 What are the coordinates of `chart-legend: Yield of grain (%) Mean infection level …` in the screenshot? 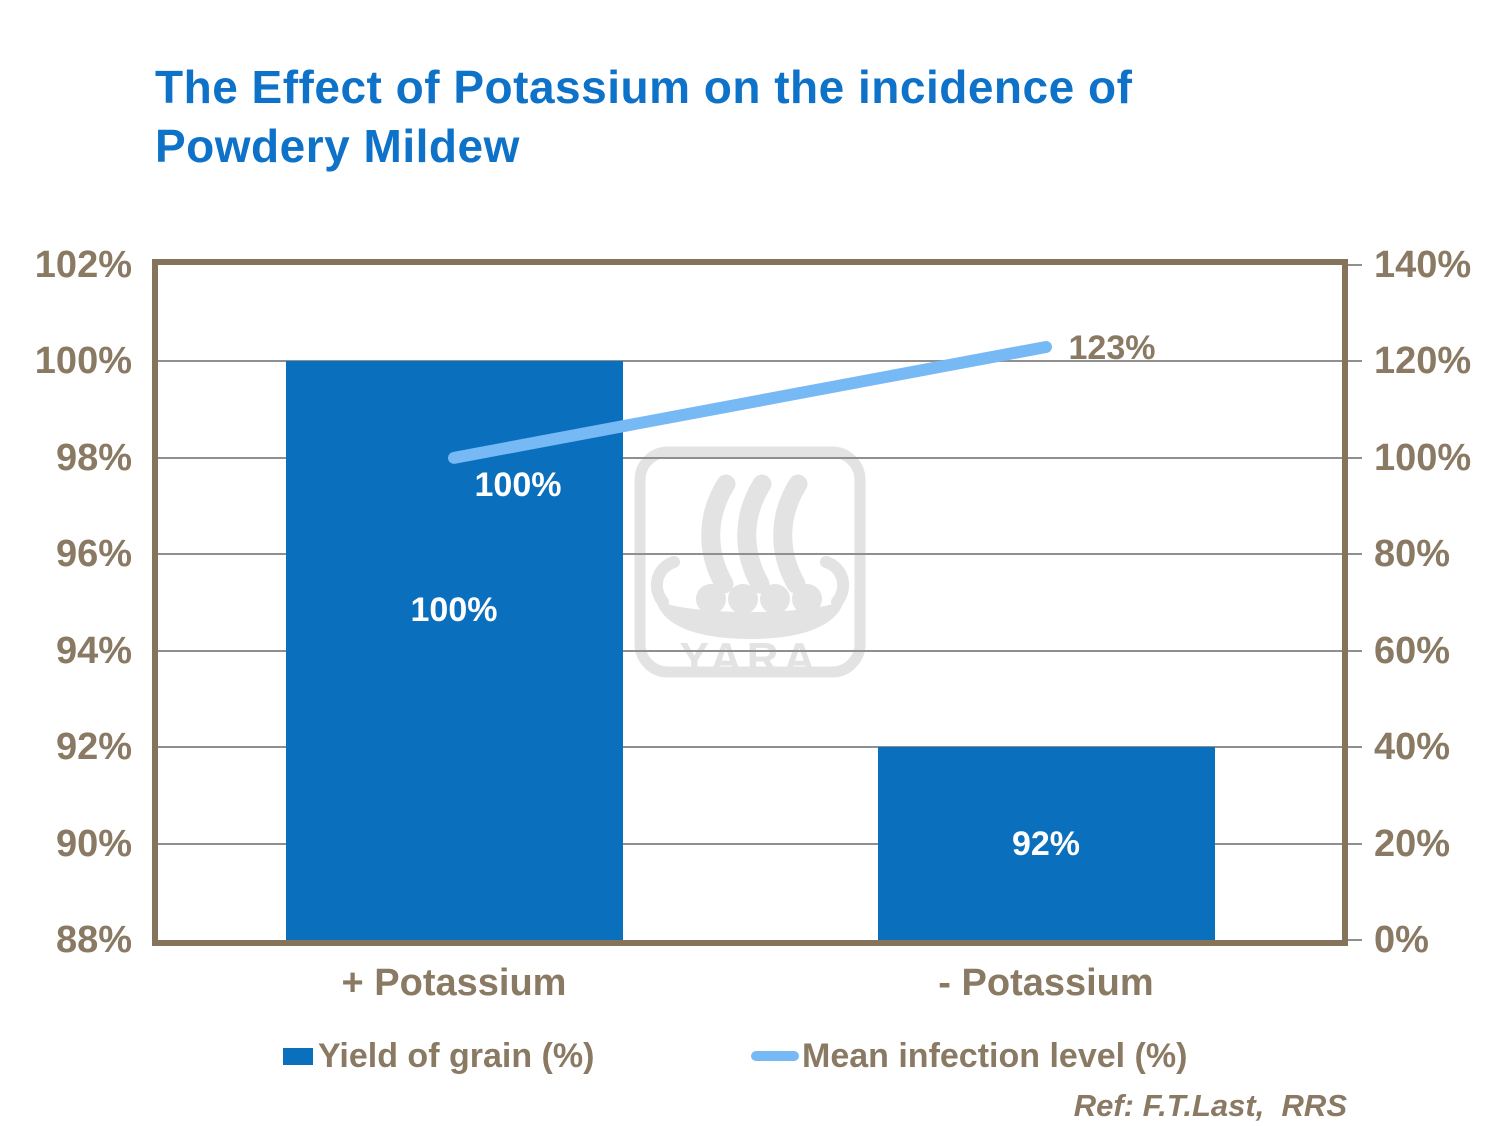 It's located at (750, 1056).